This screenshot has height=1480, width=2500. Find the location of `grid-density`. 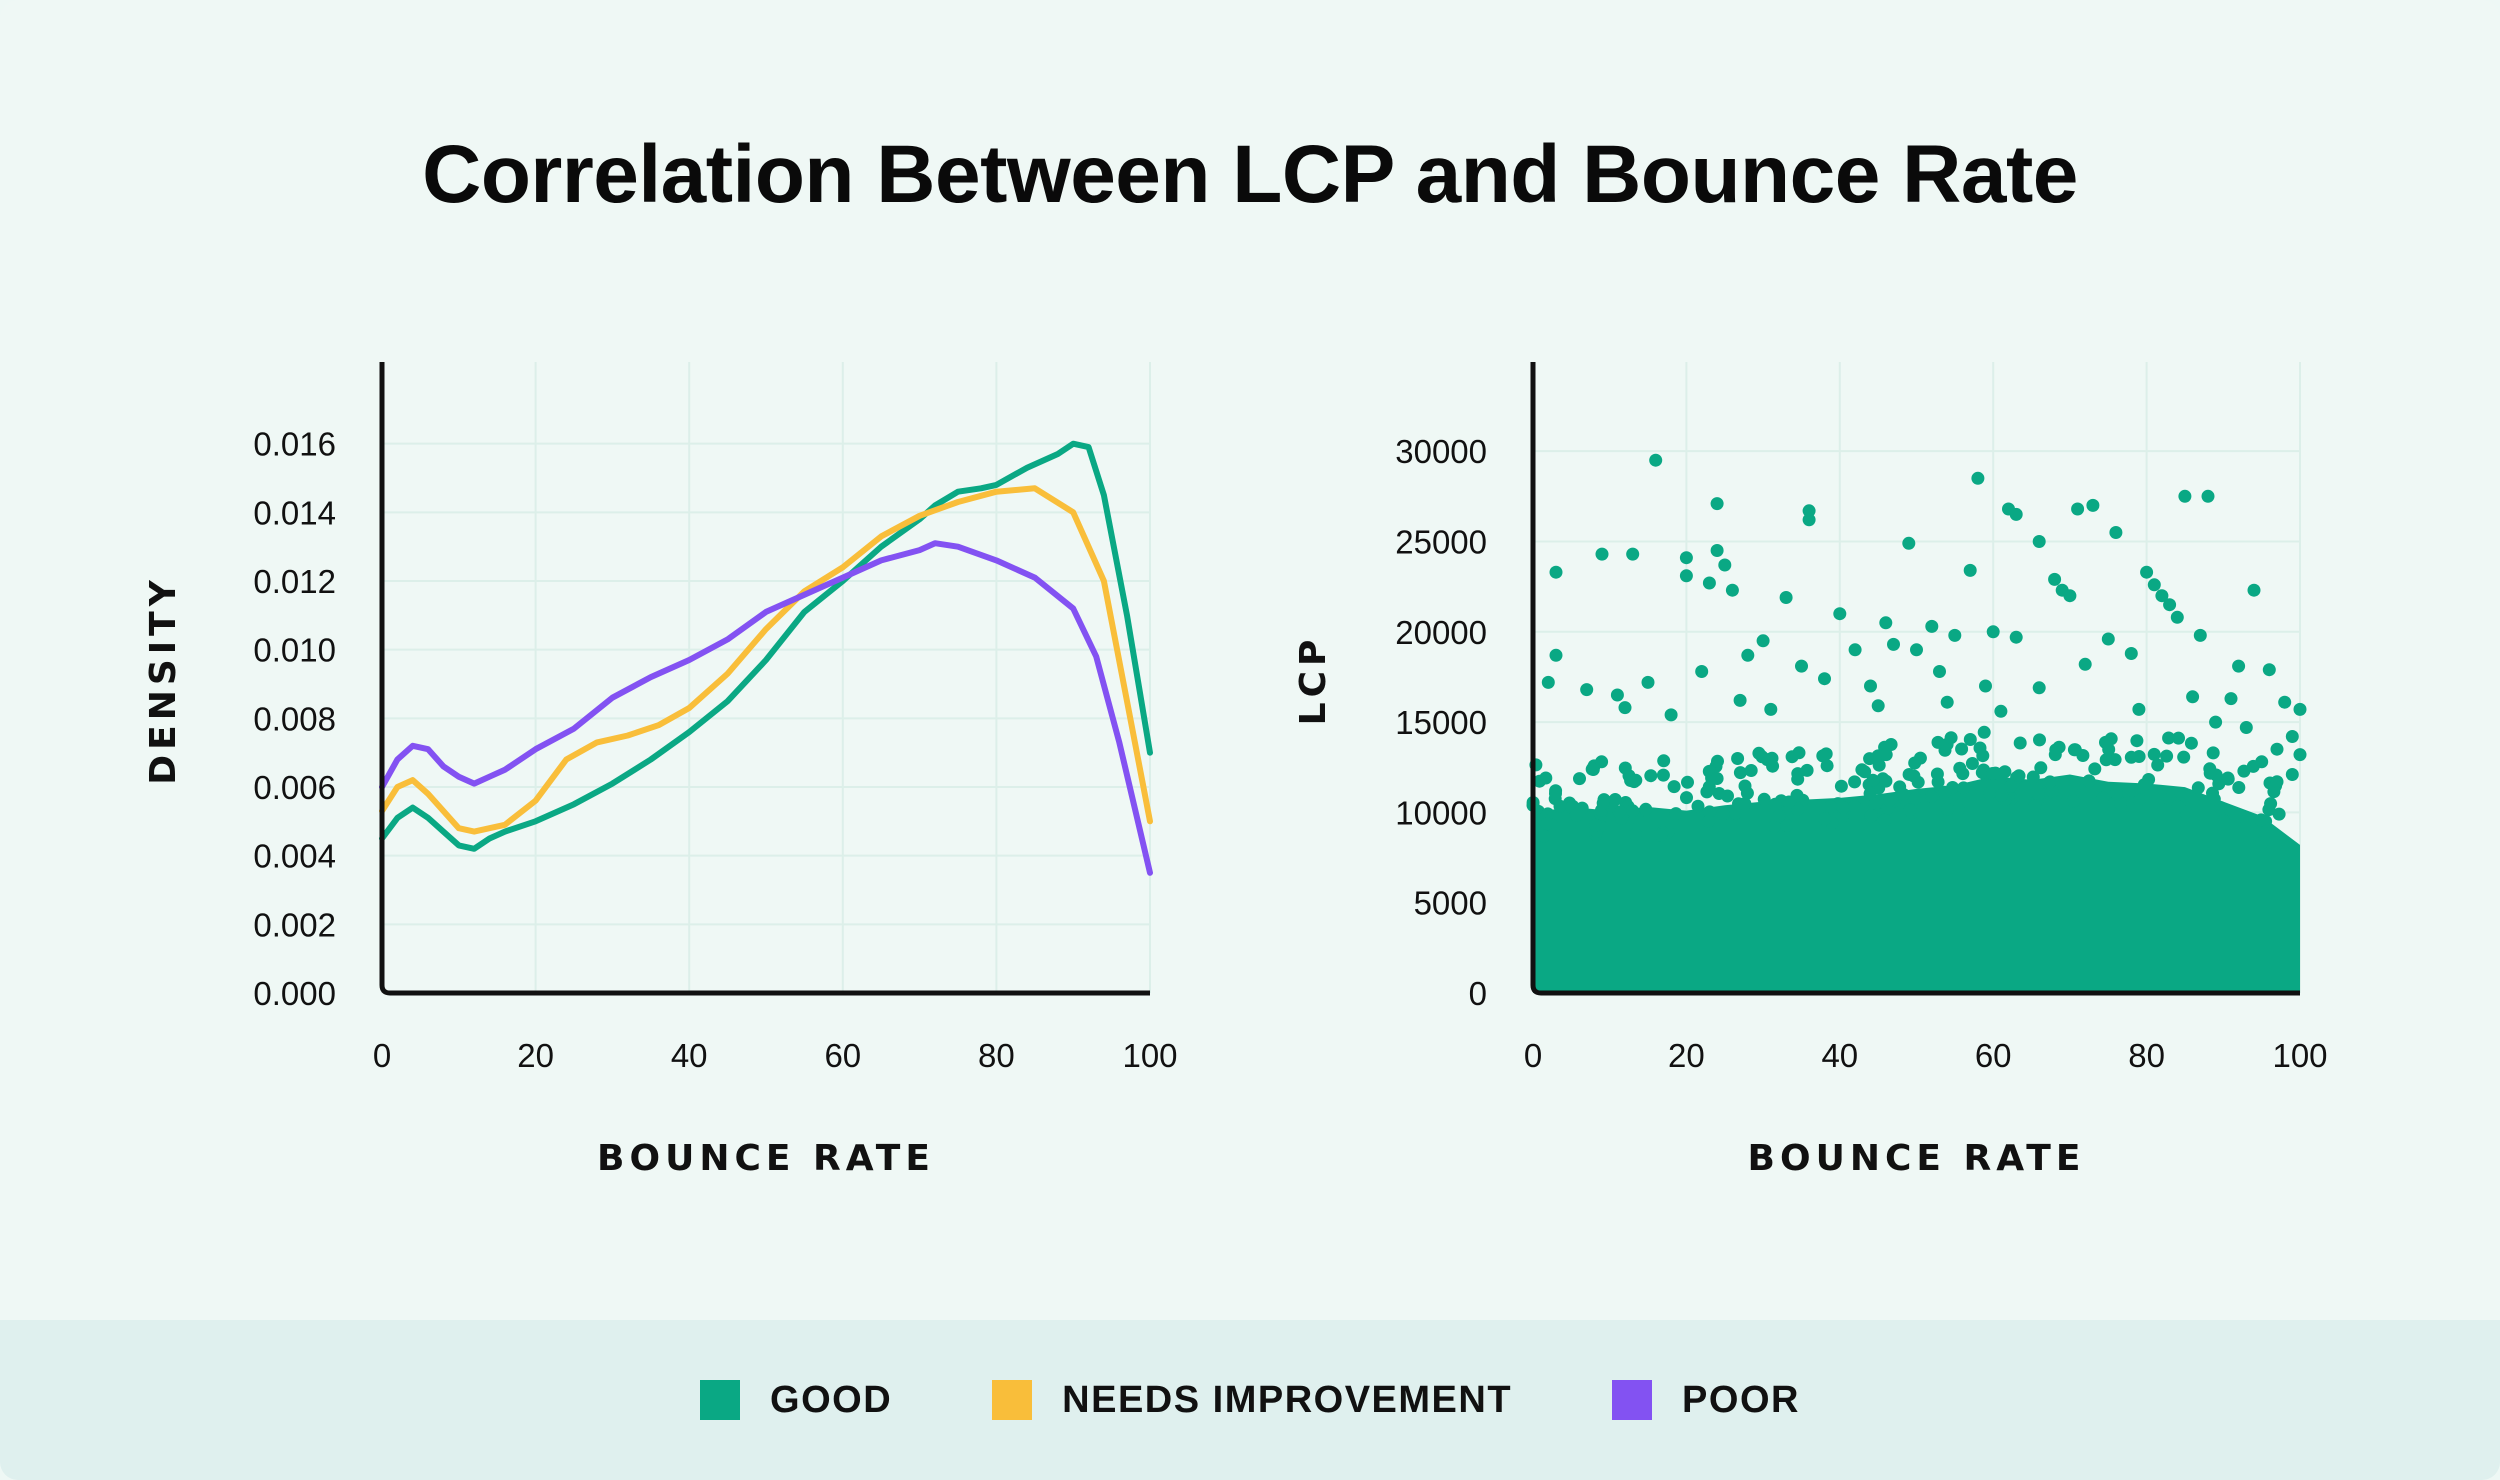

grid-density is located at coordinates (766, 677).